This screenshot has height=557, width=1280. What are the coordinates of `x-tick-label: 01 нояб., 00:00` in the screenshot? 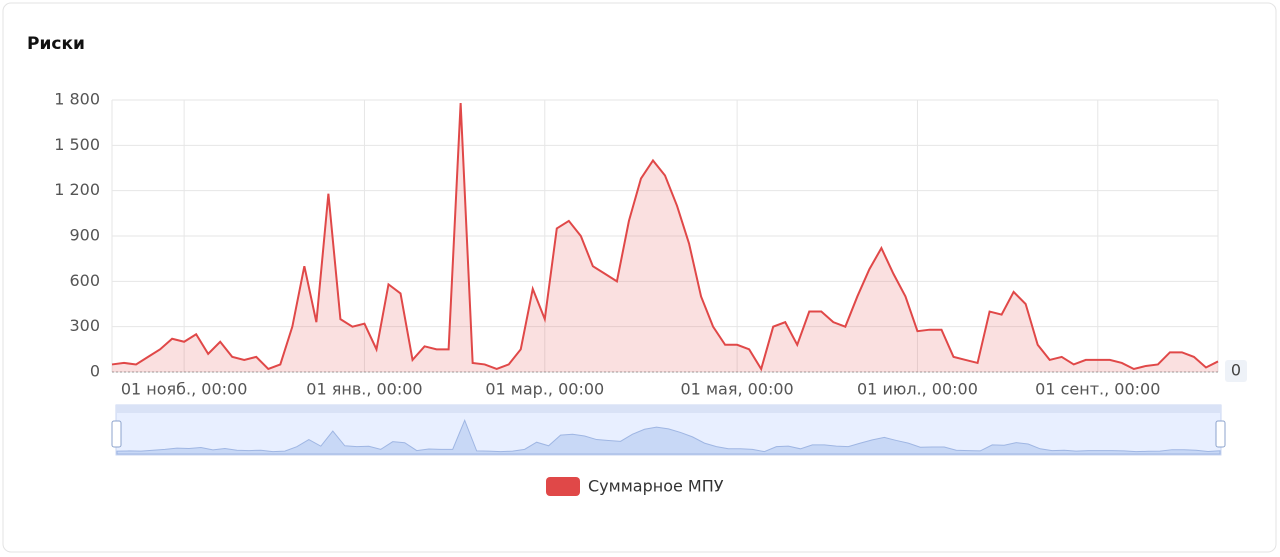 It's located at (184, 389).